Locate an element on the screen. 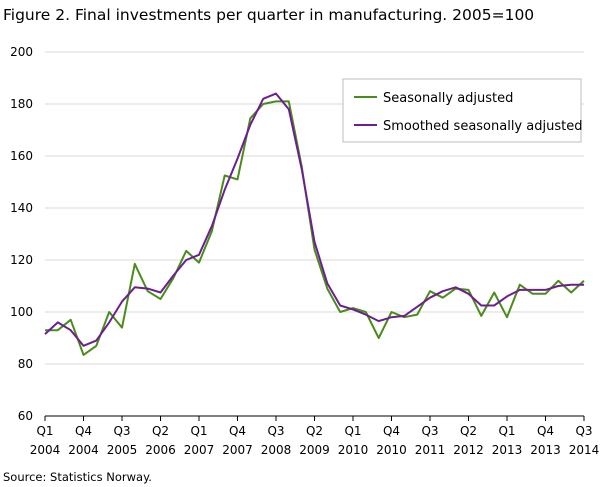 This screenshot has height=487, width=608. y-tick-label: 120 is located at coordinates (21, 260).